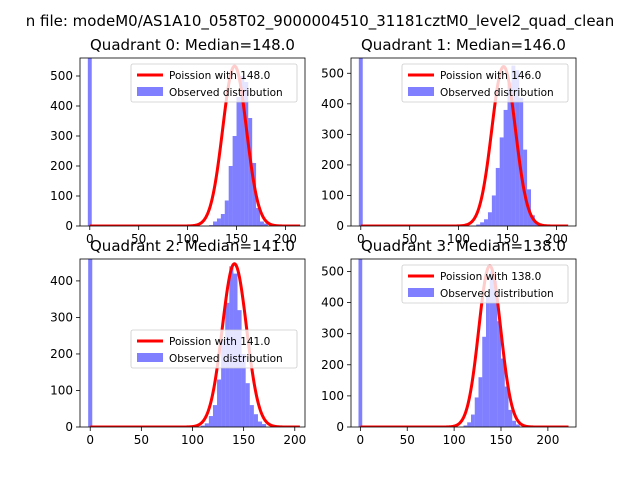 The width and height of the screenshot is (640, 480). Describe the element at coordinates (214, 349) in the screenshot. I see `legend: Poission with 141.0 Observed distribution` at that location.